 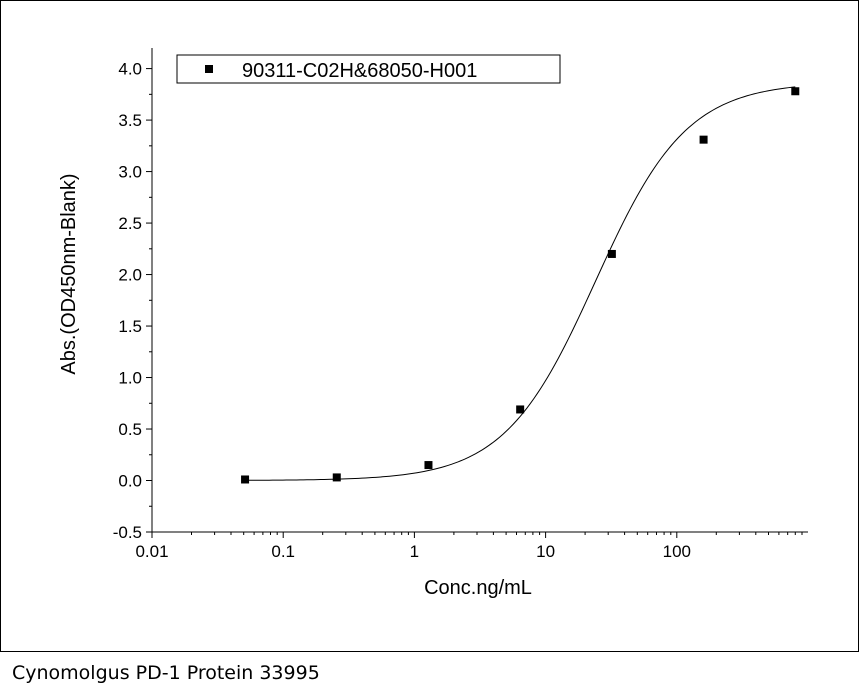 What do you see at coordinates (283, 551) in the screenshot?
I see `x-tick-label: 0.1` at bounding box center [283, 551].